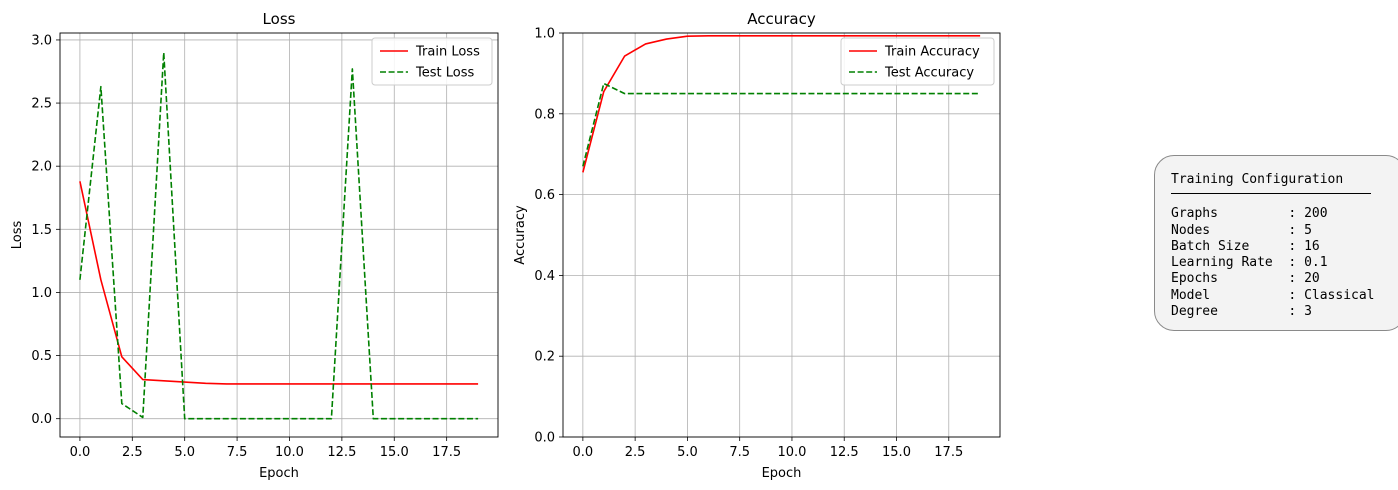  I want to click on config-value: 0.1, so click(1316, 263).